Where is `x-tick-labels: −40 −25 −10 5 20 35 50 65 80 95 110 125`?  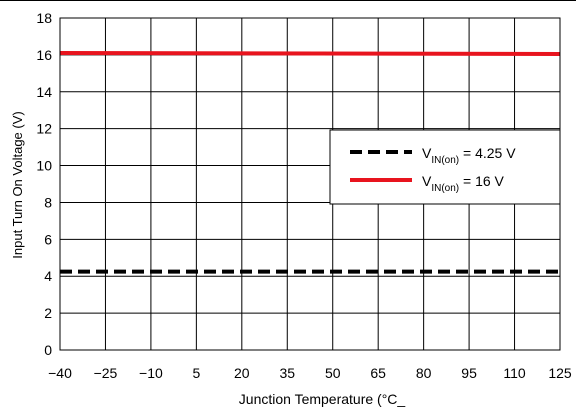
x-tick-labels: −40 −25 −10 5 20 35 50 65 80 95 110 125 is located at coordinates (310, 373).